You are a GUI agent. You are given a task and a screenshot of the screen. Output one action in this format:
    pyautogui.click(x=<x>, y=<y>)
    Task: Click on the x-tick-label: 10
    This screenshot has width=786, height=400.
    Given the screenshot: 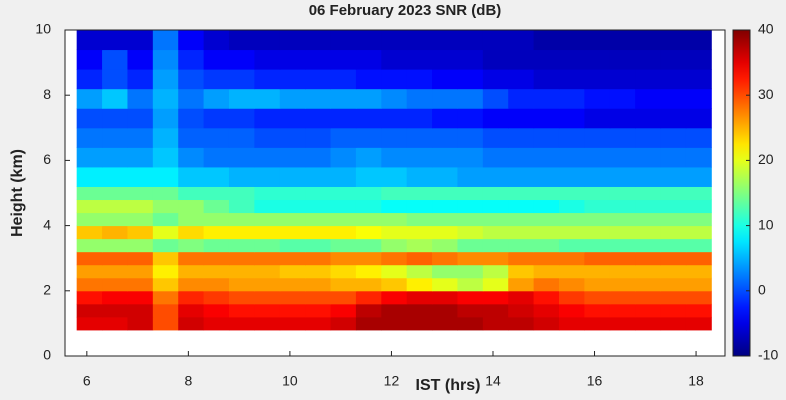 What is the action you would take?
    pyautogui.click(x=290, y=381)
    